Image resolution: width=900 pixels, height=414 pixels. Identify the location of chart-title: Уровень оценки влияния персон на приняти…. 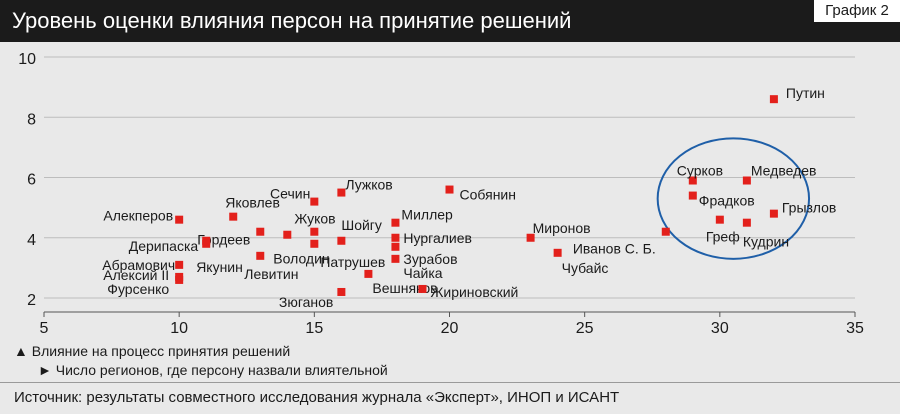
(292, 20).